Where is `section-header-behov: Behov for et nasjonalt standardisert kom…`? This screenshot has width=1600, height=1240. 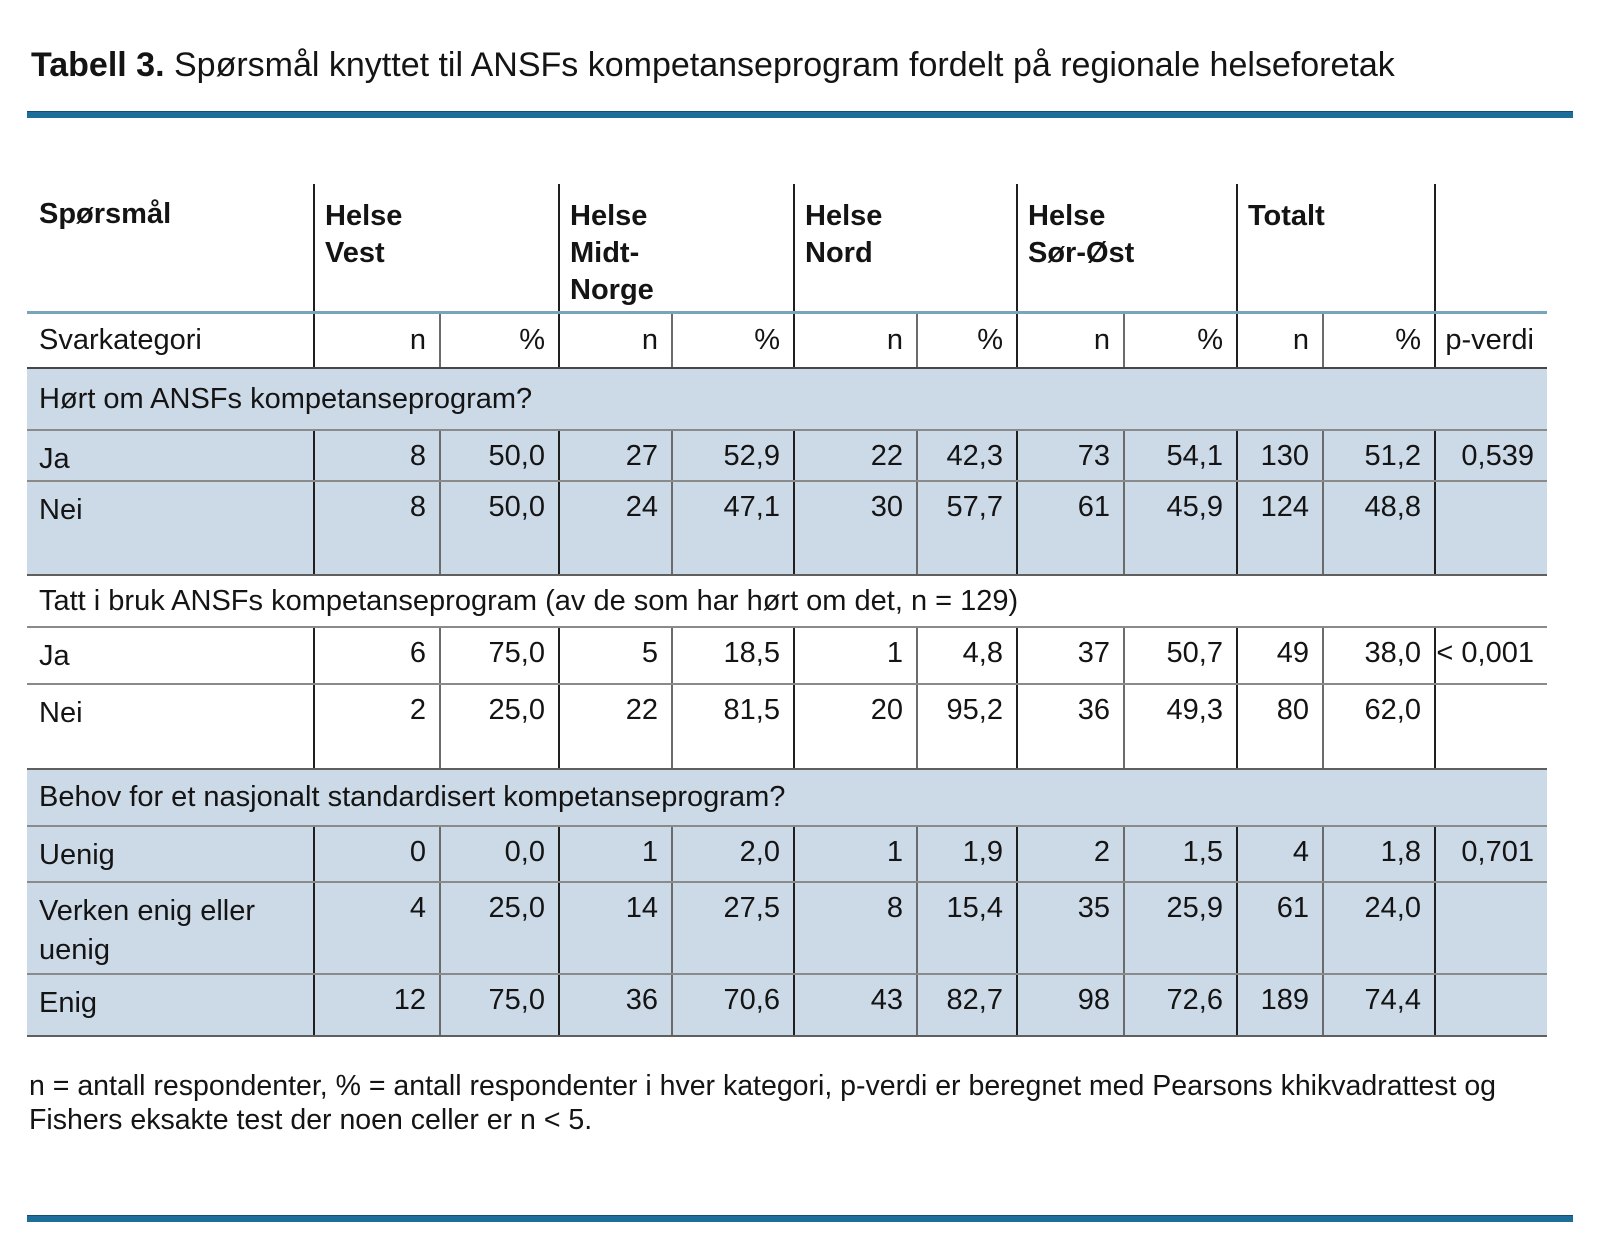
section-header-behov: Behov for et nasjonalt standardisert kom… is located at coordinates (787, 798).